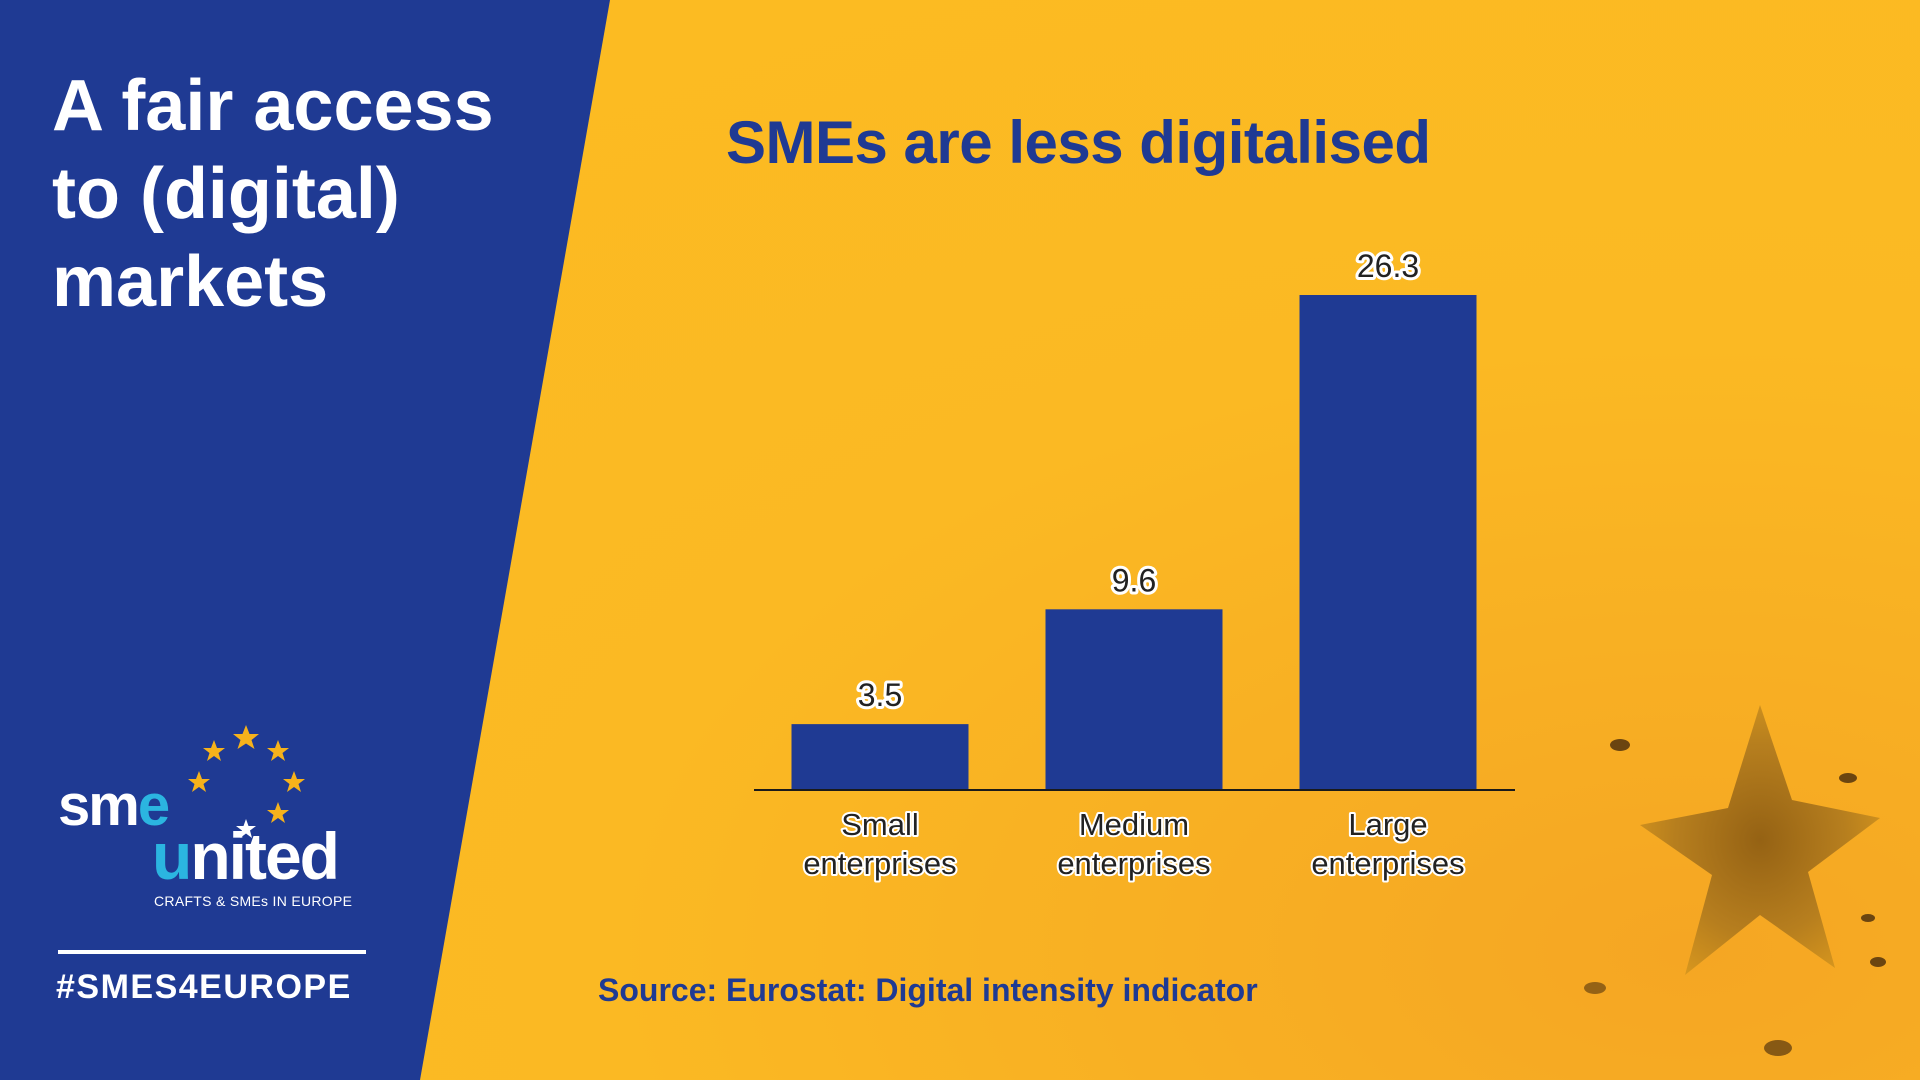  What do you see at coordinates (273, 106) in the screenshot?
I see `headline-line-1: A fair access` at bounding box center [273, 106].